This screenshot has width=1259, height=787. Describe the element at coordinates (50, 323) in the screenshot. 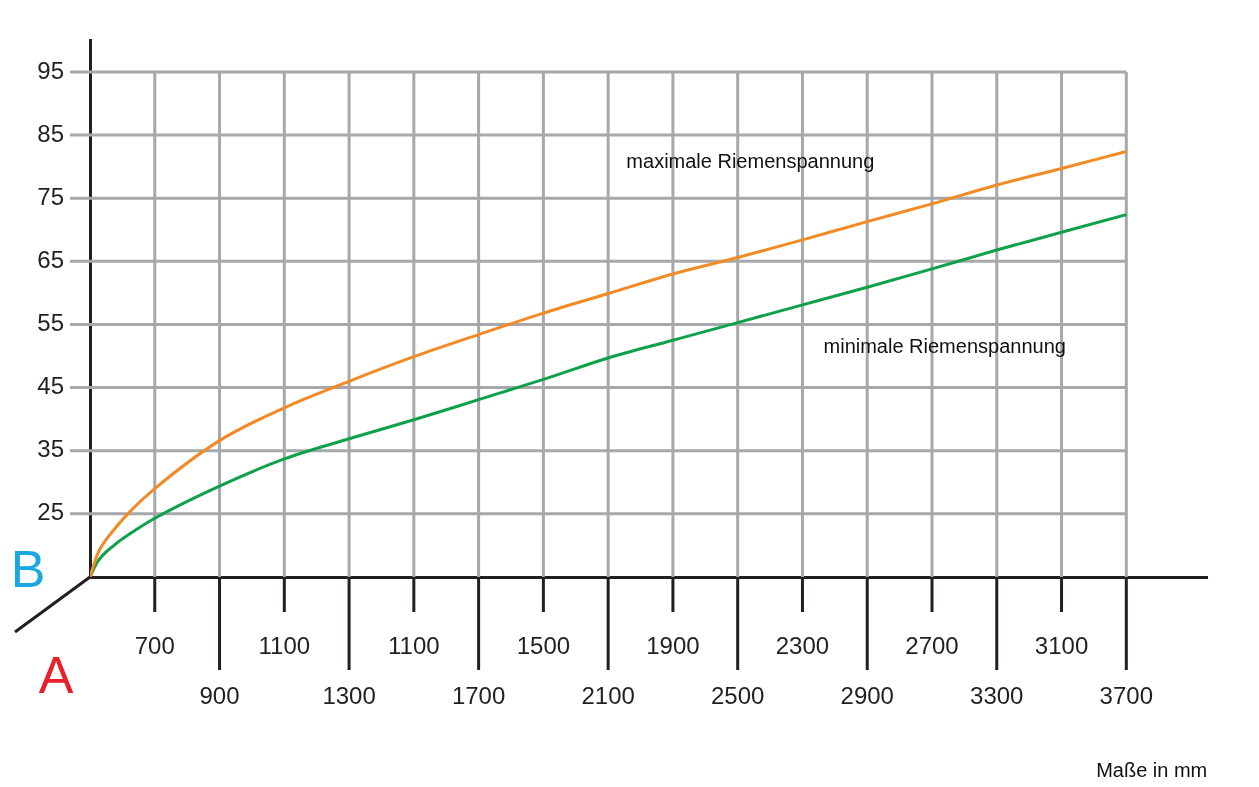

I see `y-tick-label: 55` at that location.